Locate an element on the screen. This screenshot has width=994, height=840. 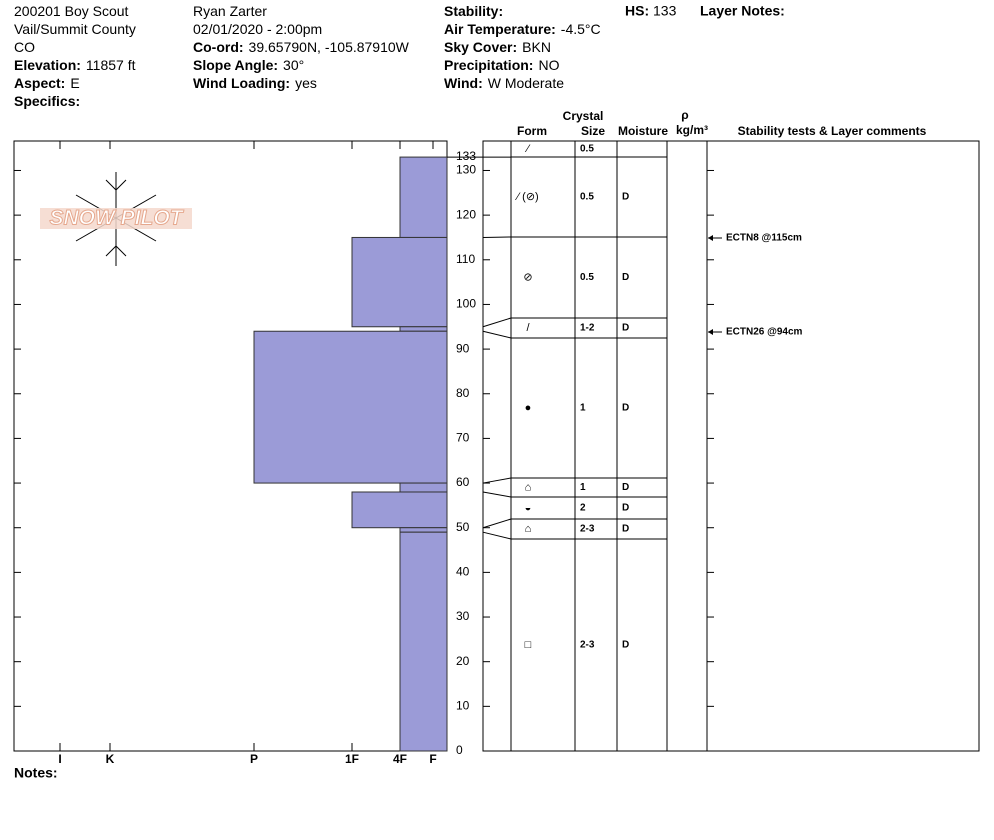
header-text: 200201 Boy Scout is located at coordinates (71, 11).